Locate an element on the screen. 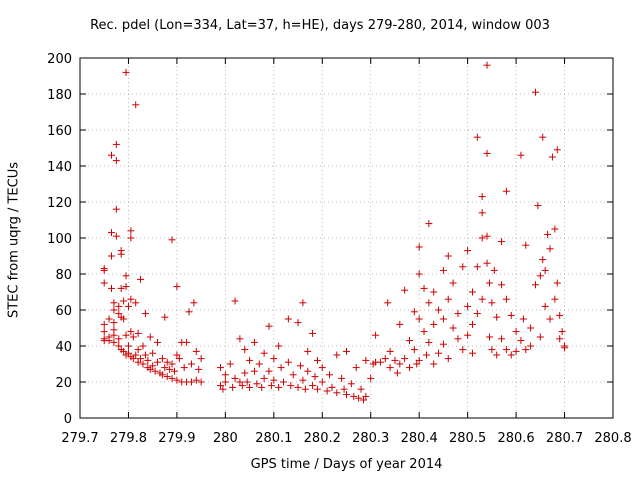  y-tick-label: 160 is located at coordinates (59, 131).